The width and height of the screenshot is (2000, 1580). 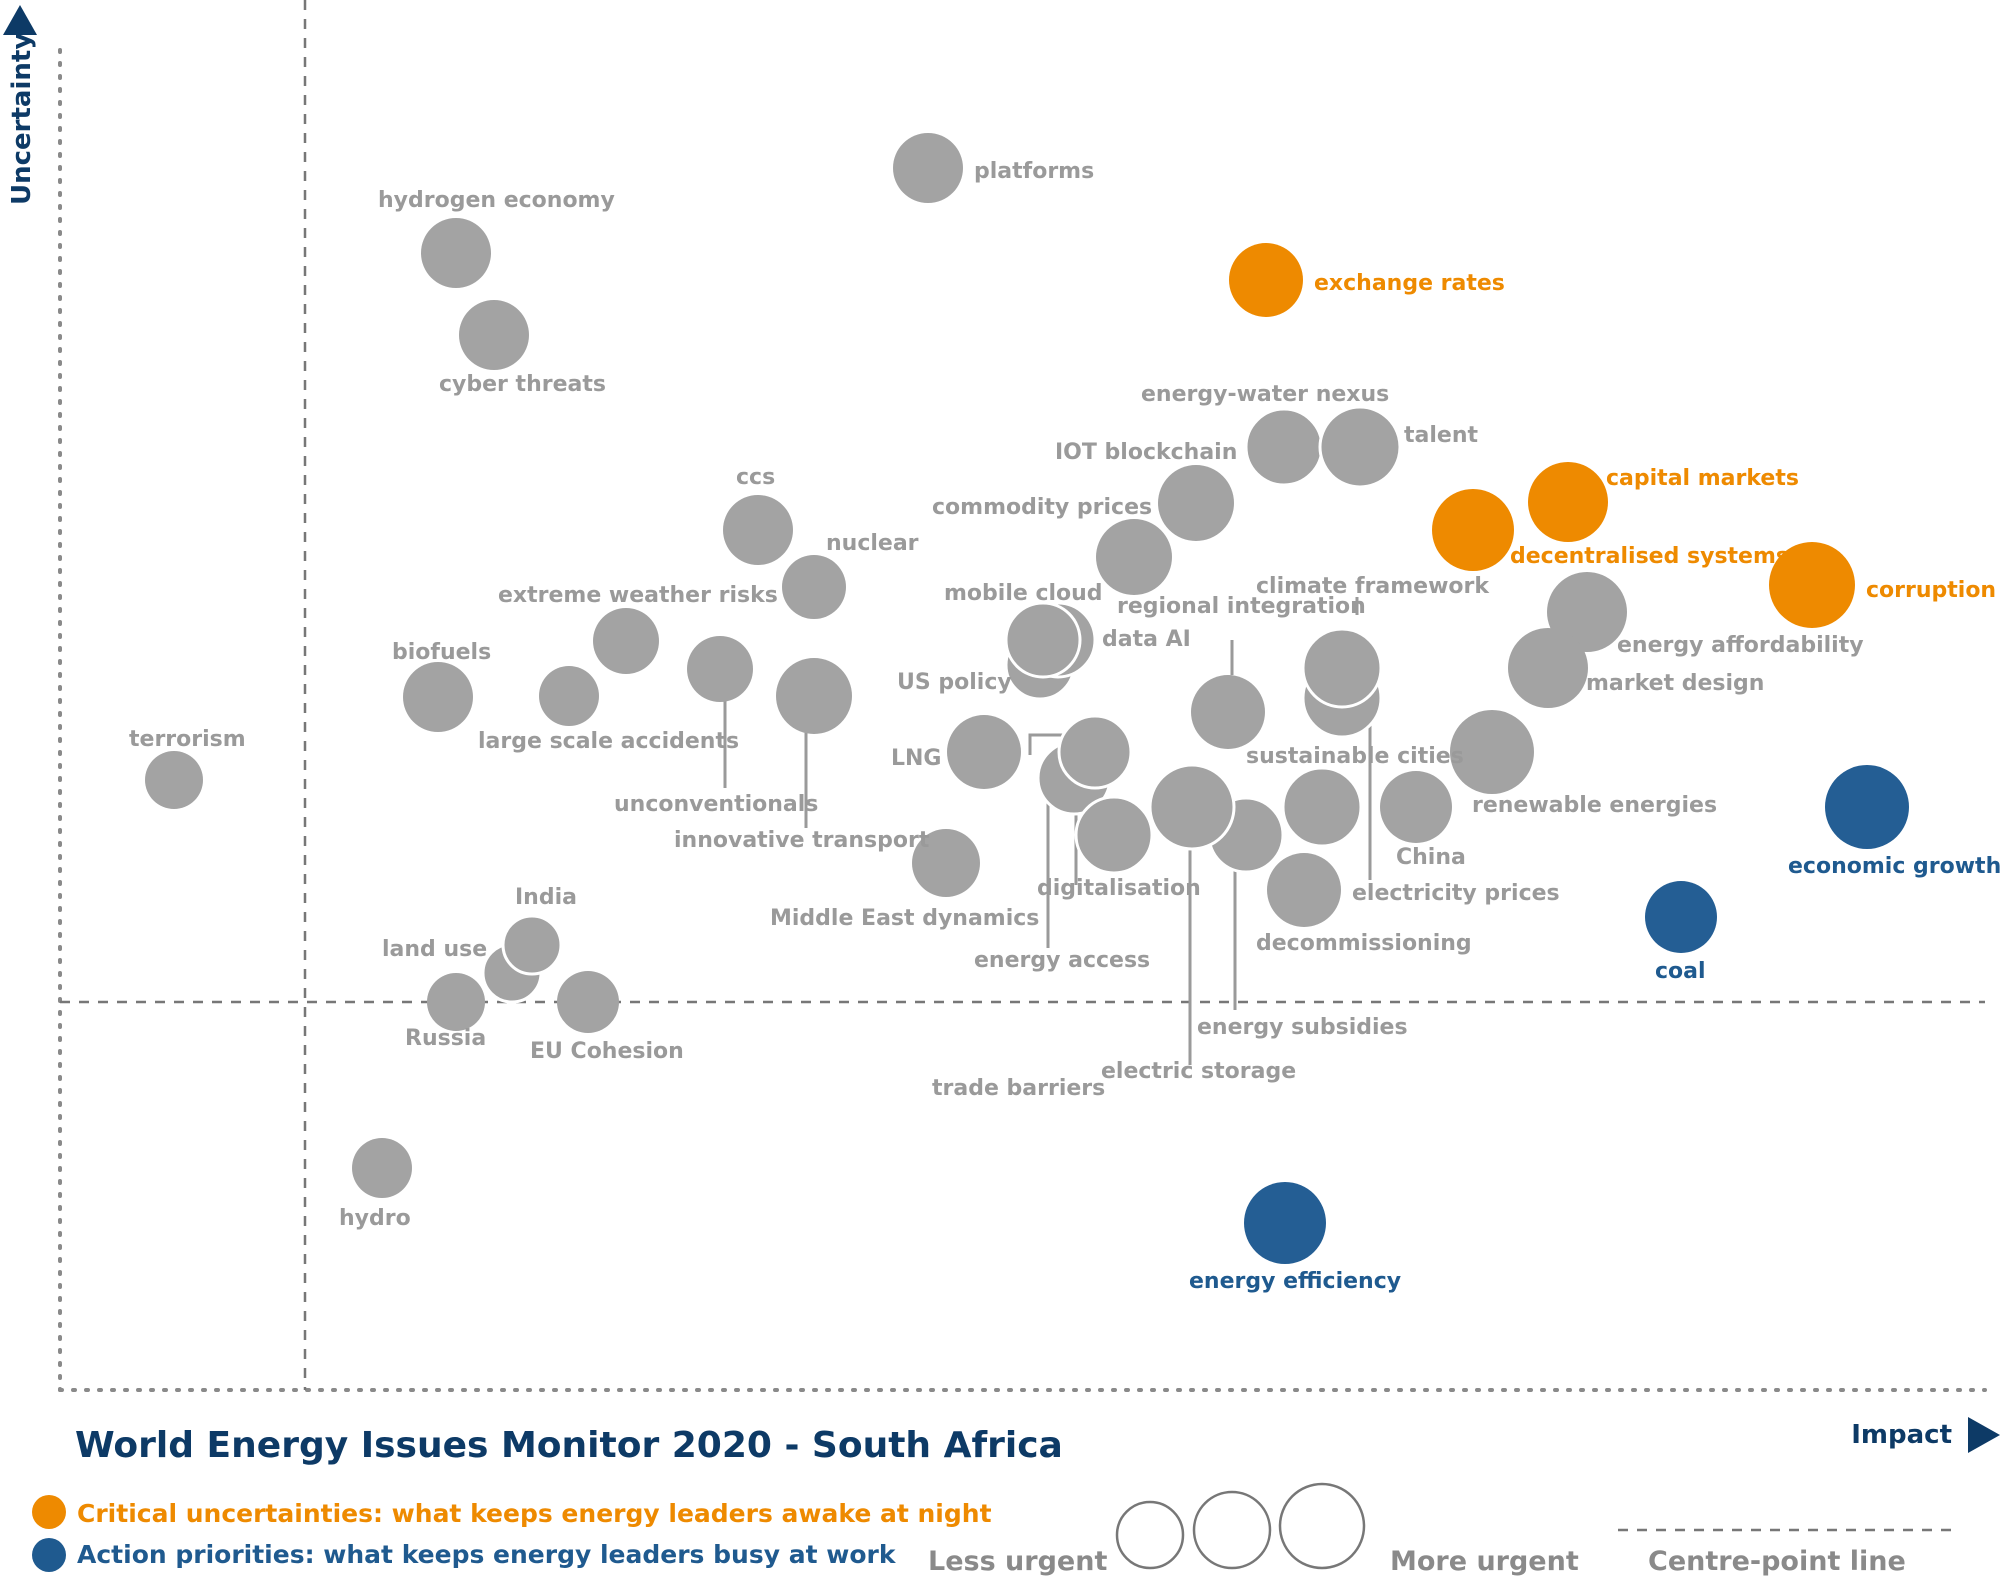 I want to click on label-energy-subsidies: energy subsidies, so click(x=1302, y=1027).